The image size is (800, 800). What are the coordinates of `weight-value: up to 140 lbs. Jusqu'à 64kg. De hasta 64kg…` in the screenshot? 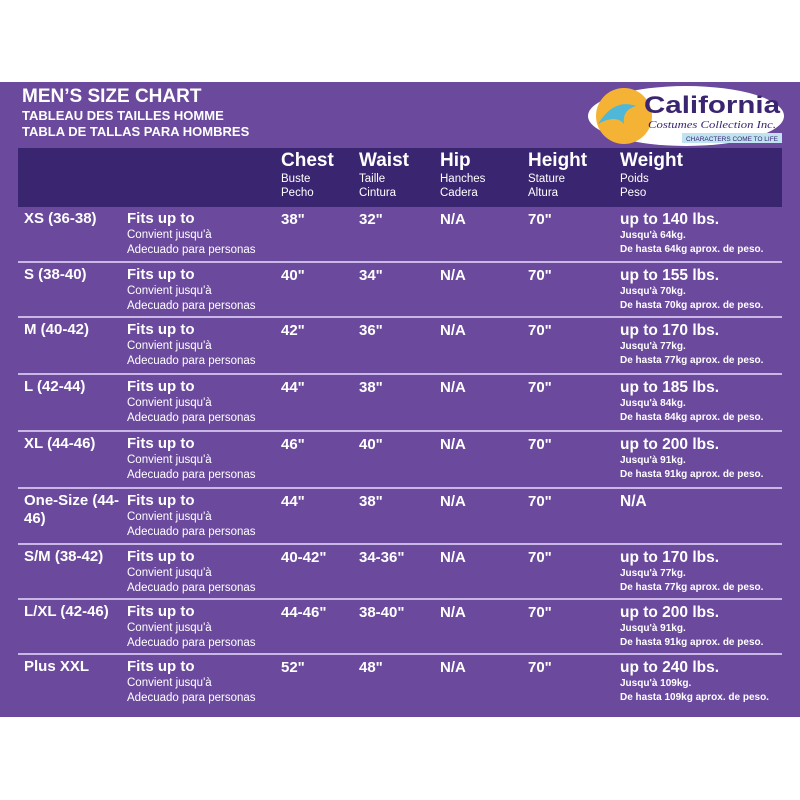 It's located at (691, 233).